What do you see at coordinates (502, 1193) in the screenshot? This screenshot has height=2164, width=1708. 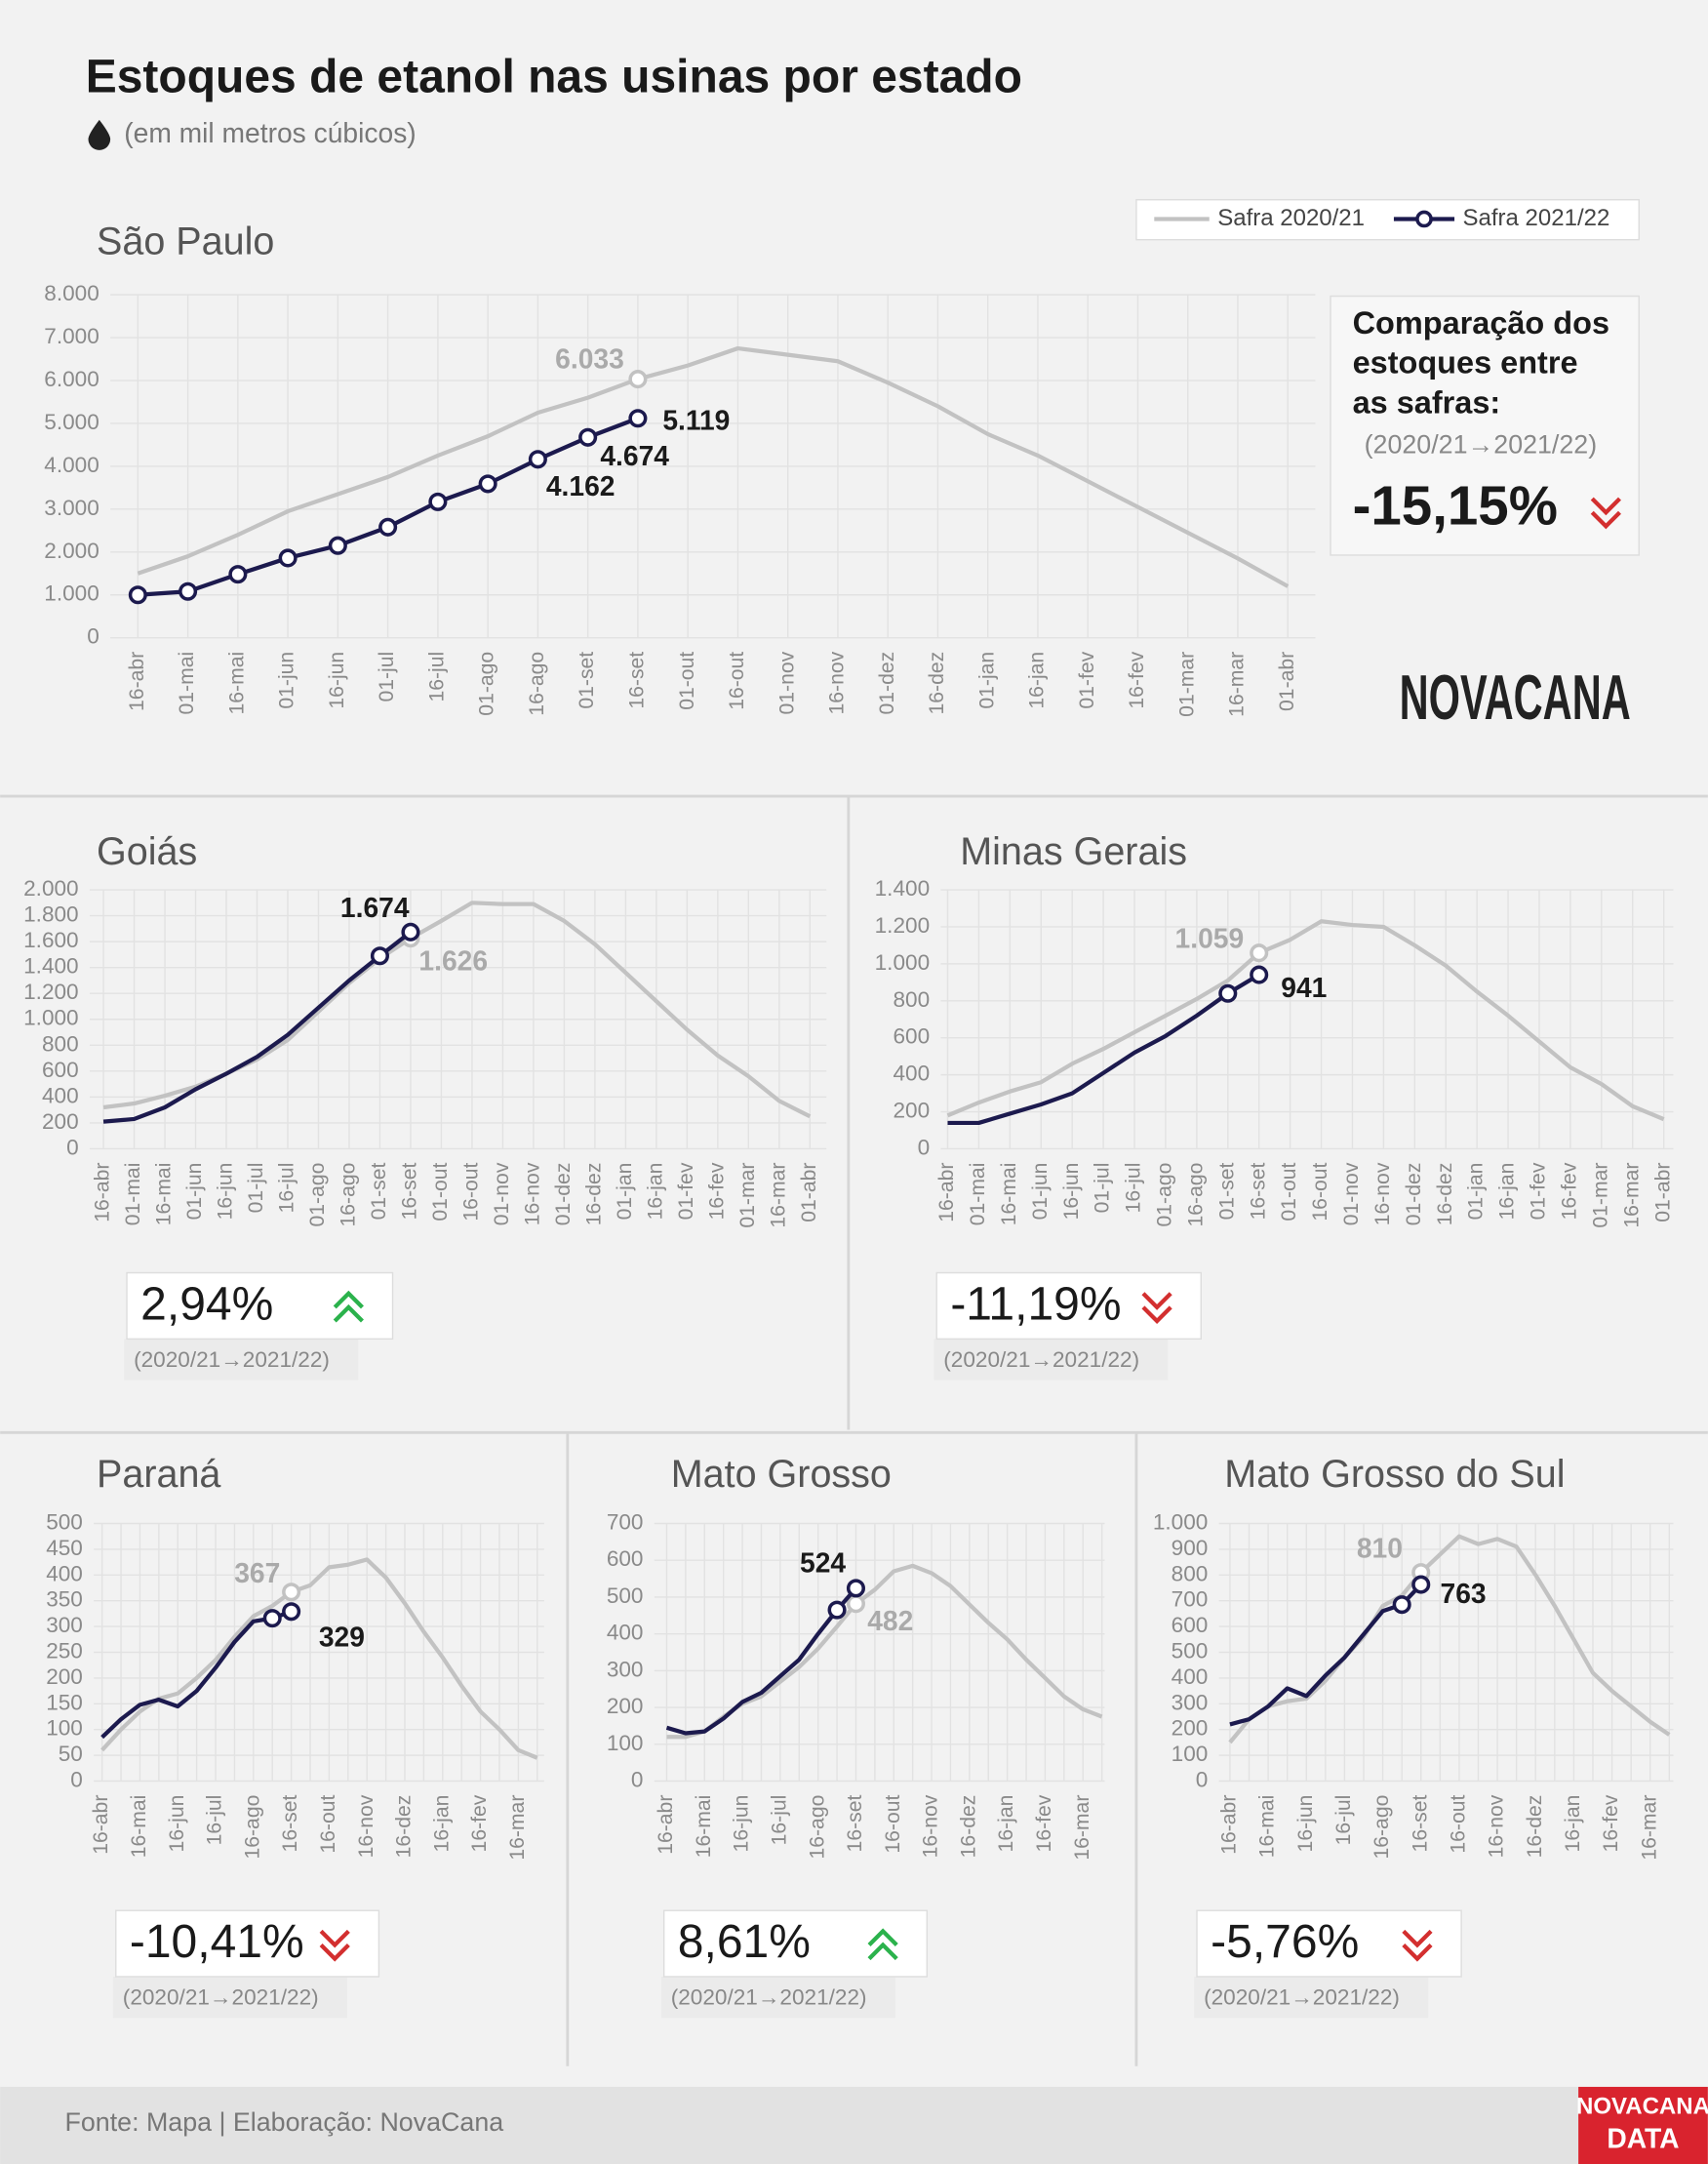 I see `x-tick-label: 01-nov` at bounding box center [502, 1193].